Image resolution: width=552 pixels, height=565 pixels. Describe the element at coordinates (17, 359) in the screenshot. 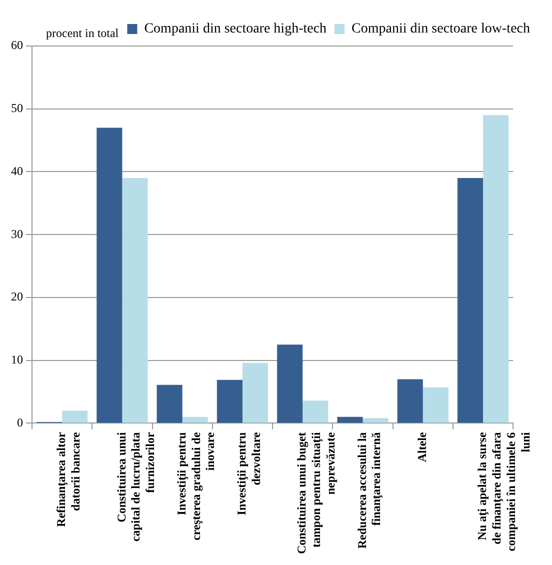

I see `y-tick-label: 10` at that location.